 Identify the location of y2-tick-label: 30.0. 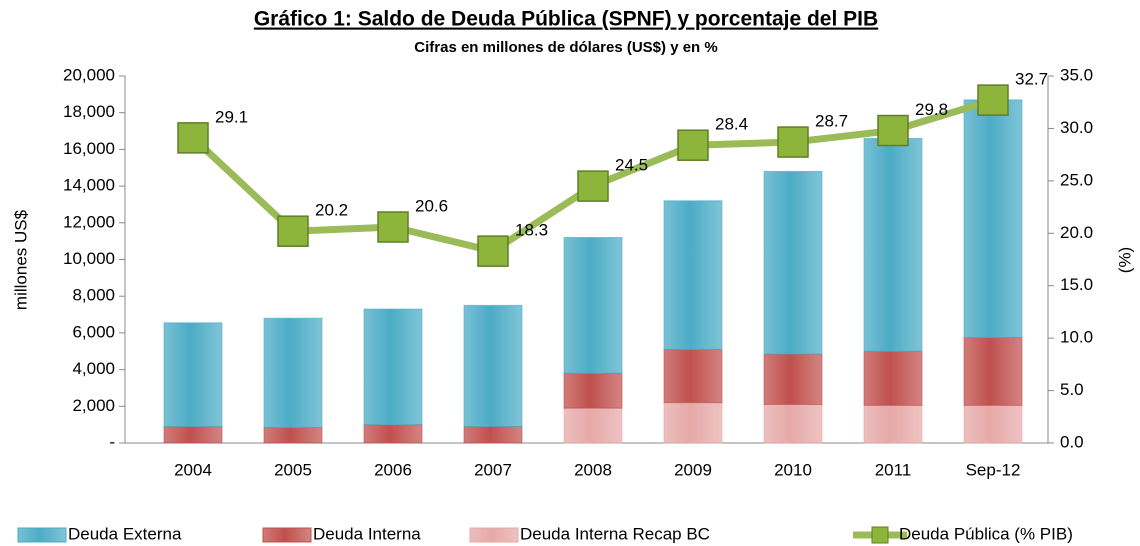
(1076, 127).